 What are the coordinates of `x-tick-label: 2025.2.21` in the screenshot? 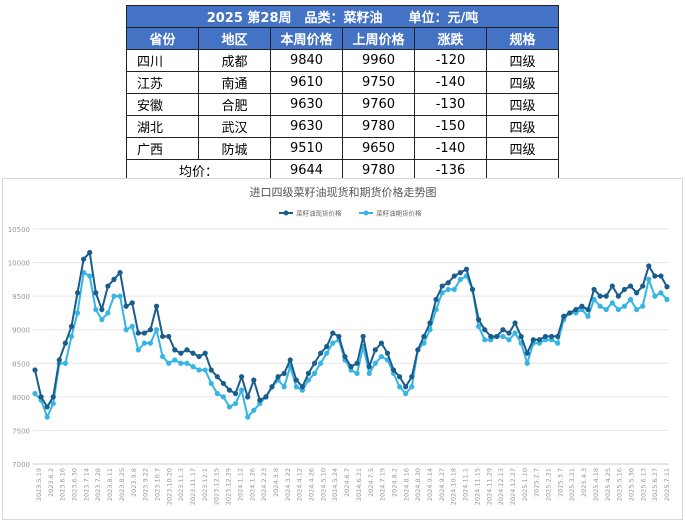 It's located at (549, 484).